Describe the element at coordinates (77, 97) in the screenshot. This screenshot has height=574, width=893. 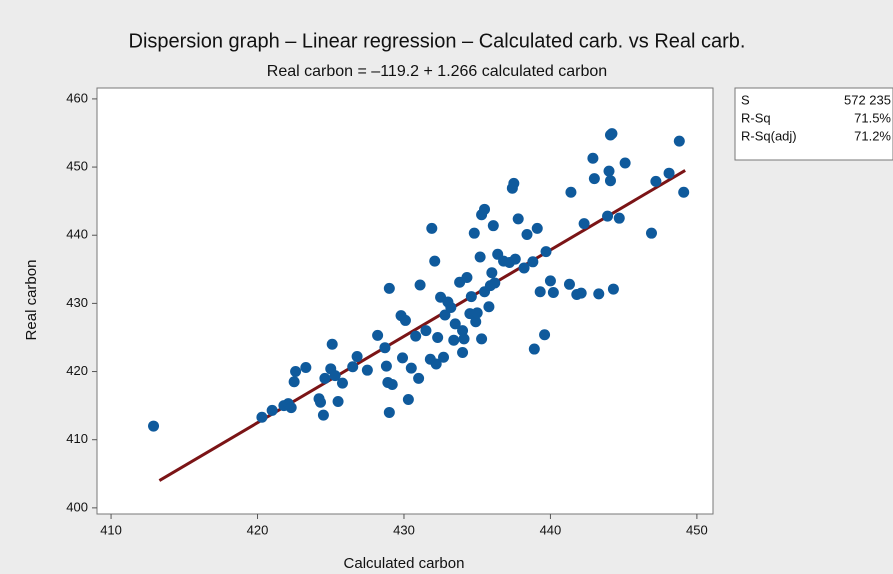
I see `y-tick-label: 460` at that location.